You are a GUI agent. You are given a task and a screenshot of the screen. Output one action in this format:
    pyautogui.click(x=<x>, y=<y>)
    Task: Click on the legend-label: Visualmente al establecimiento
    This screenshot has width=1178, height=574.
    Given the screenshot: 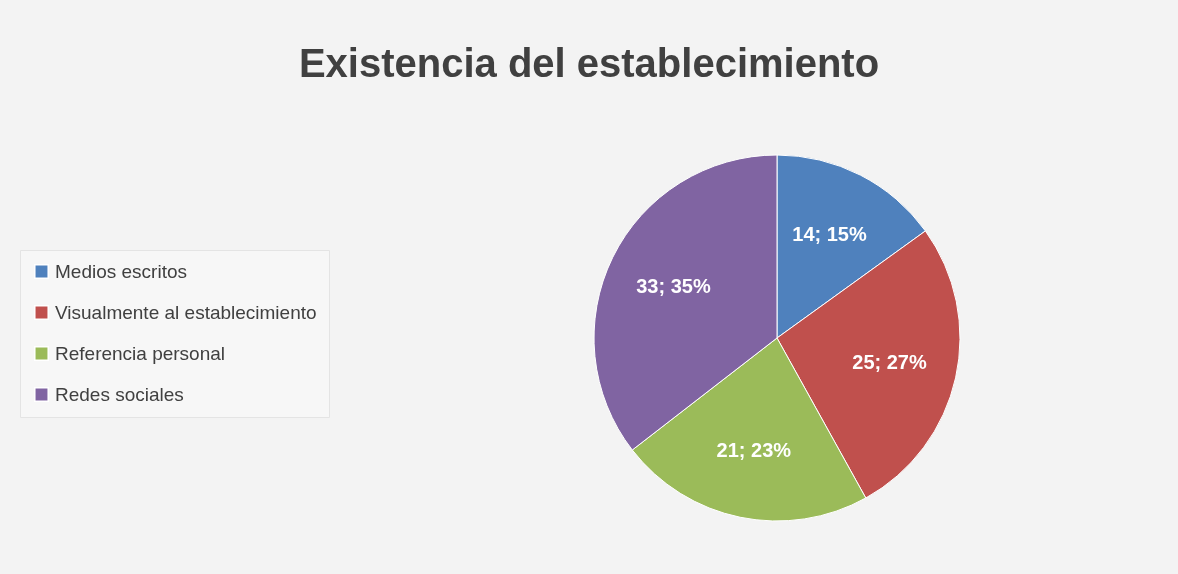 What is the action you would take?
    pyautogui.click(x=186, y=312)
    